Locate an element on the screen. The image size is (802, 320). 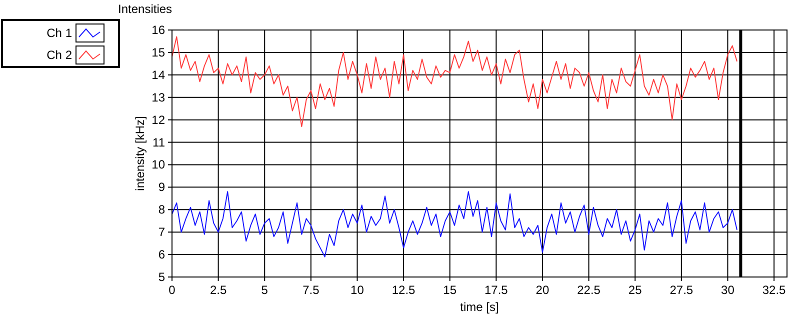
x-tick-label: 0 is located at coordinates (172, 290).